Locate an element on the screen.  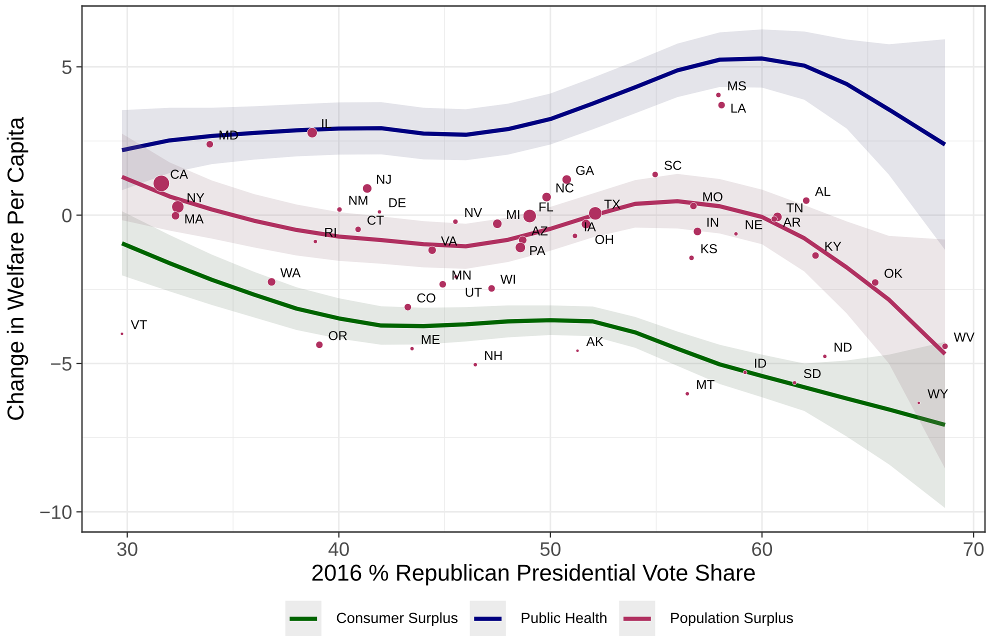
data-label: NV is located at coordinates (473, 212).